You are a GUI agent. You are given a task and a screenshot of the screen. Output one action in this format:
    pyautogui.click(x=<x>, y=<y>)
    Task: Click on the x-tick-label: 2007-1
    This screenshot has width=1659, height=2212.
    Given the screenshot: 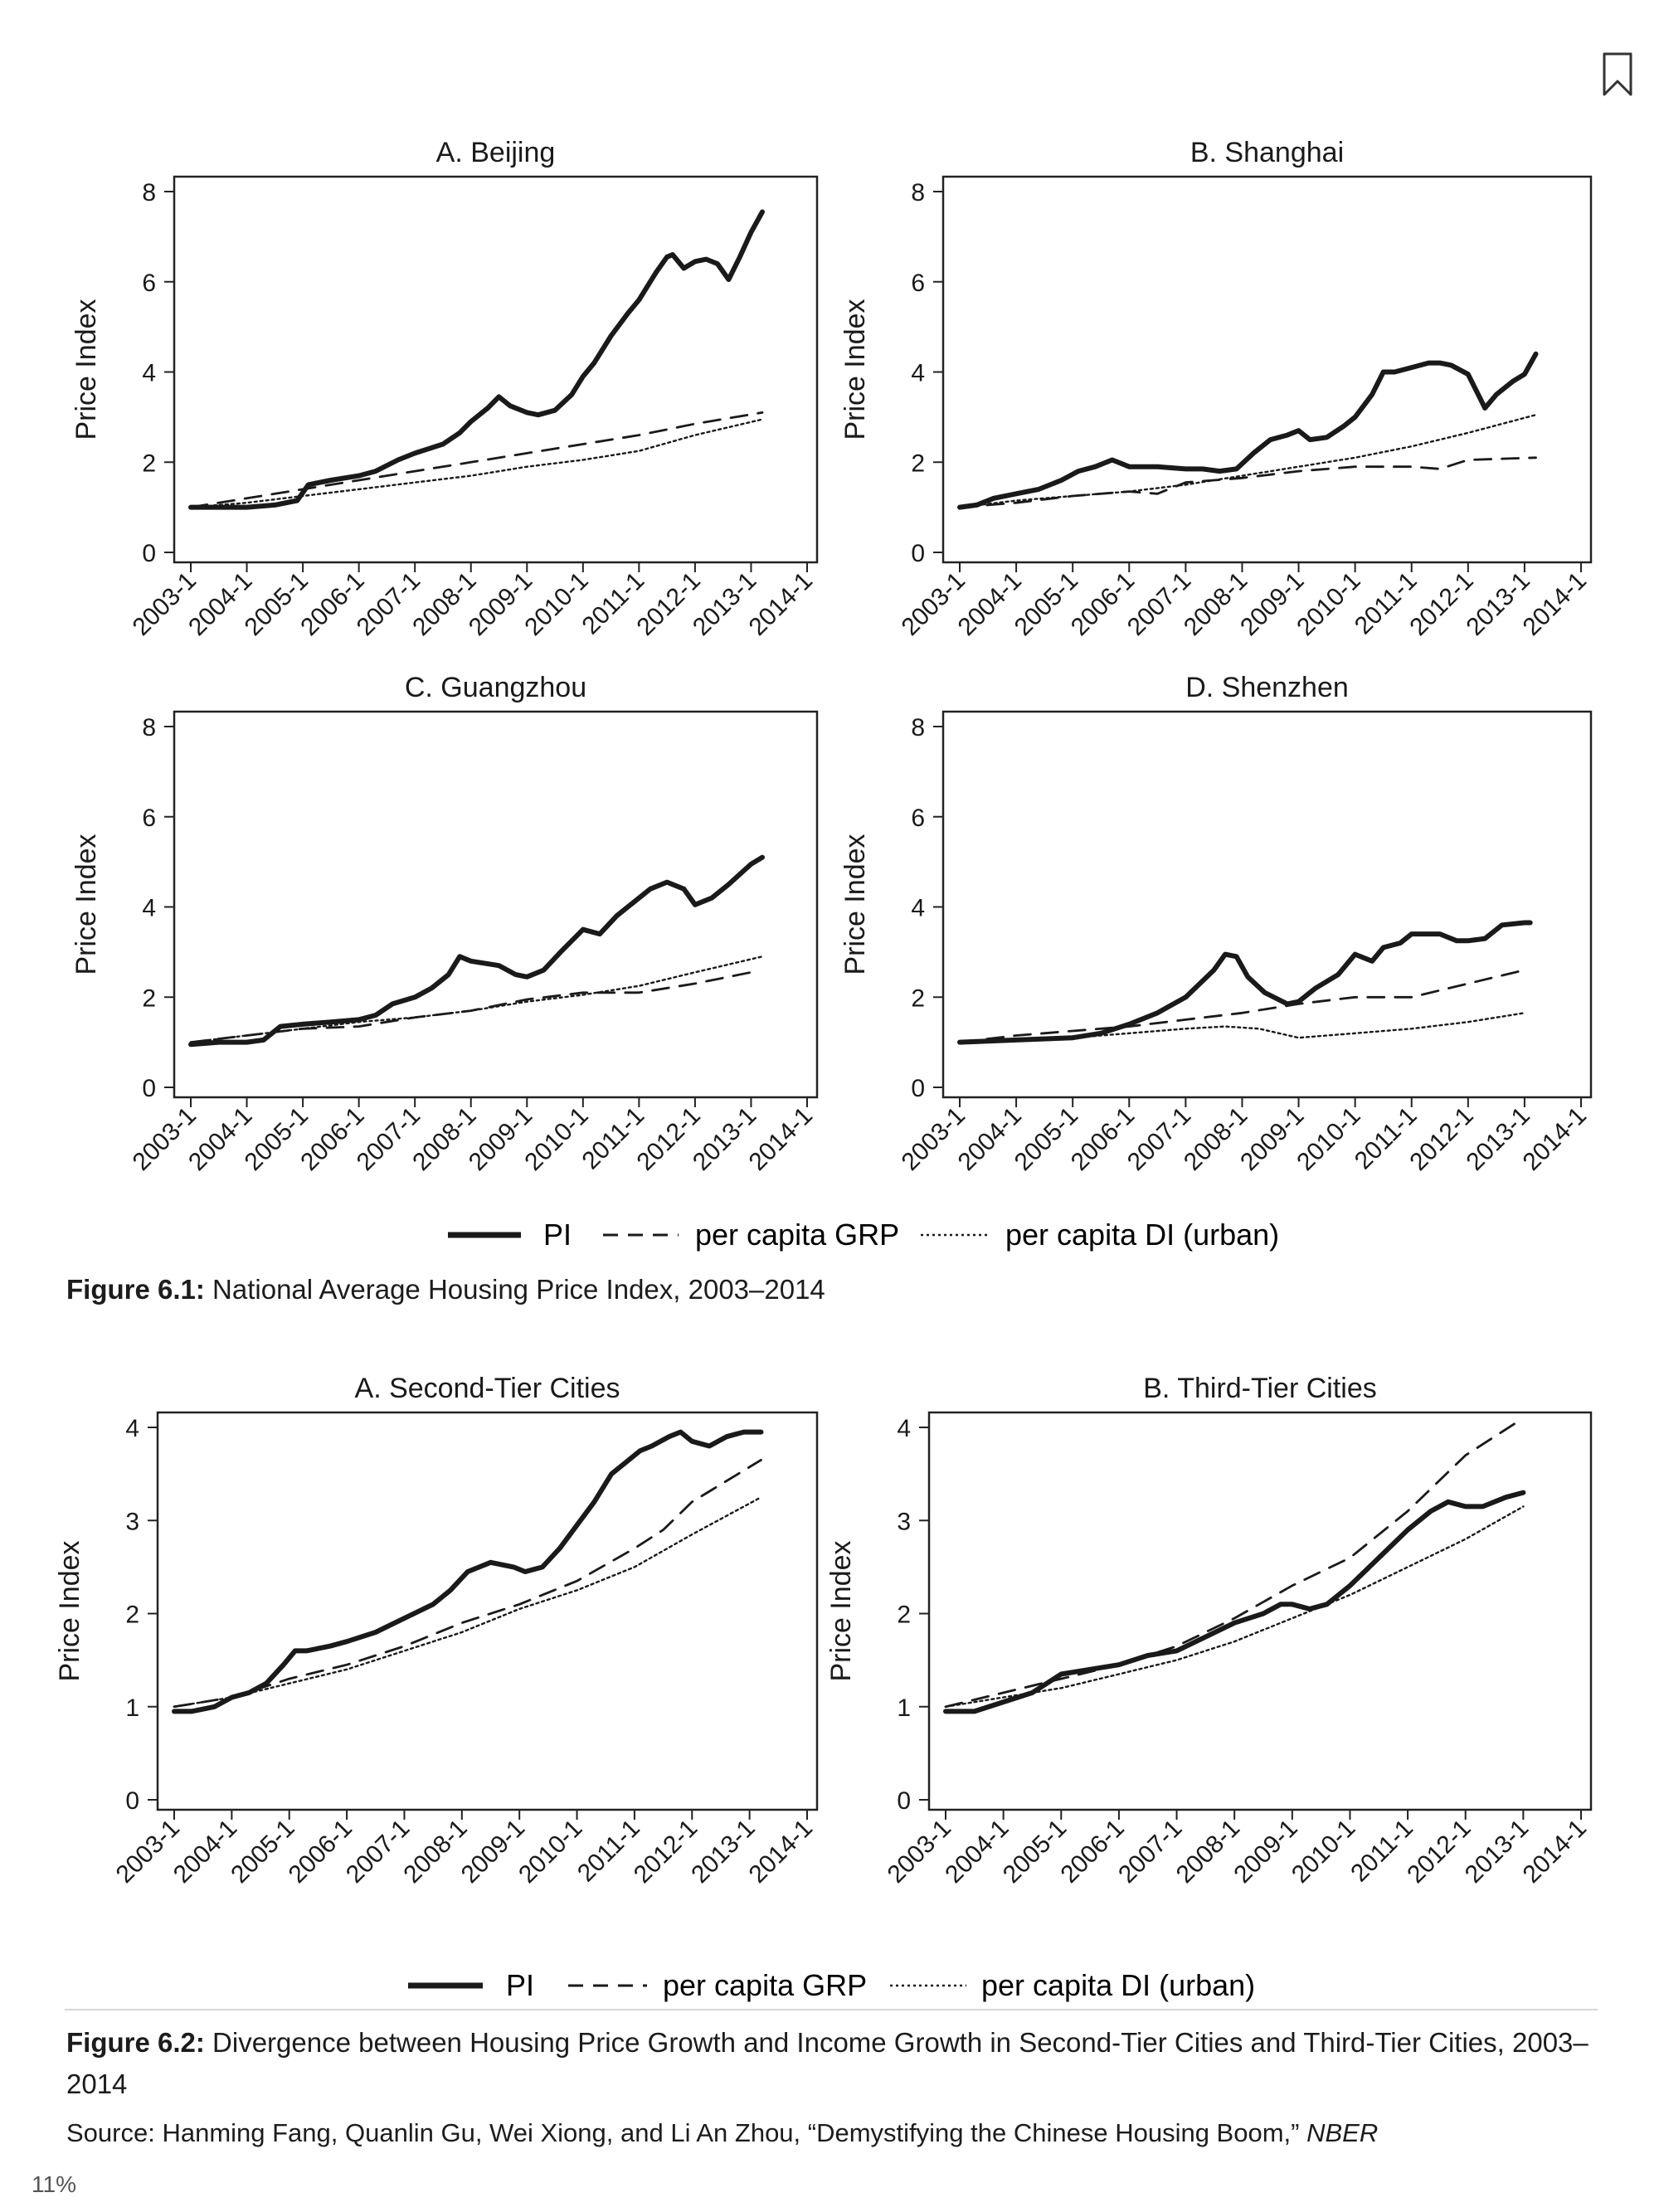 What is the action you would take?
    pyautogui.click(x=1150, y=1852)
    